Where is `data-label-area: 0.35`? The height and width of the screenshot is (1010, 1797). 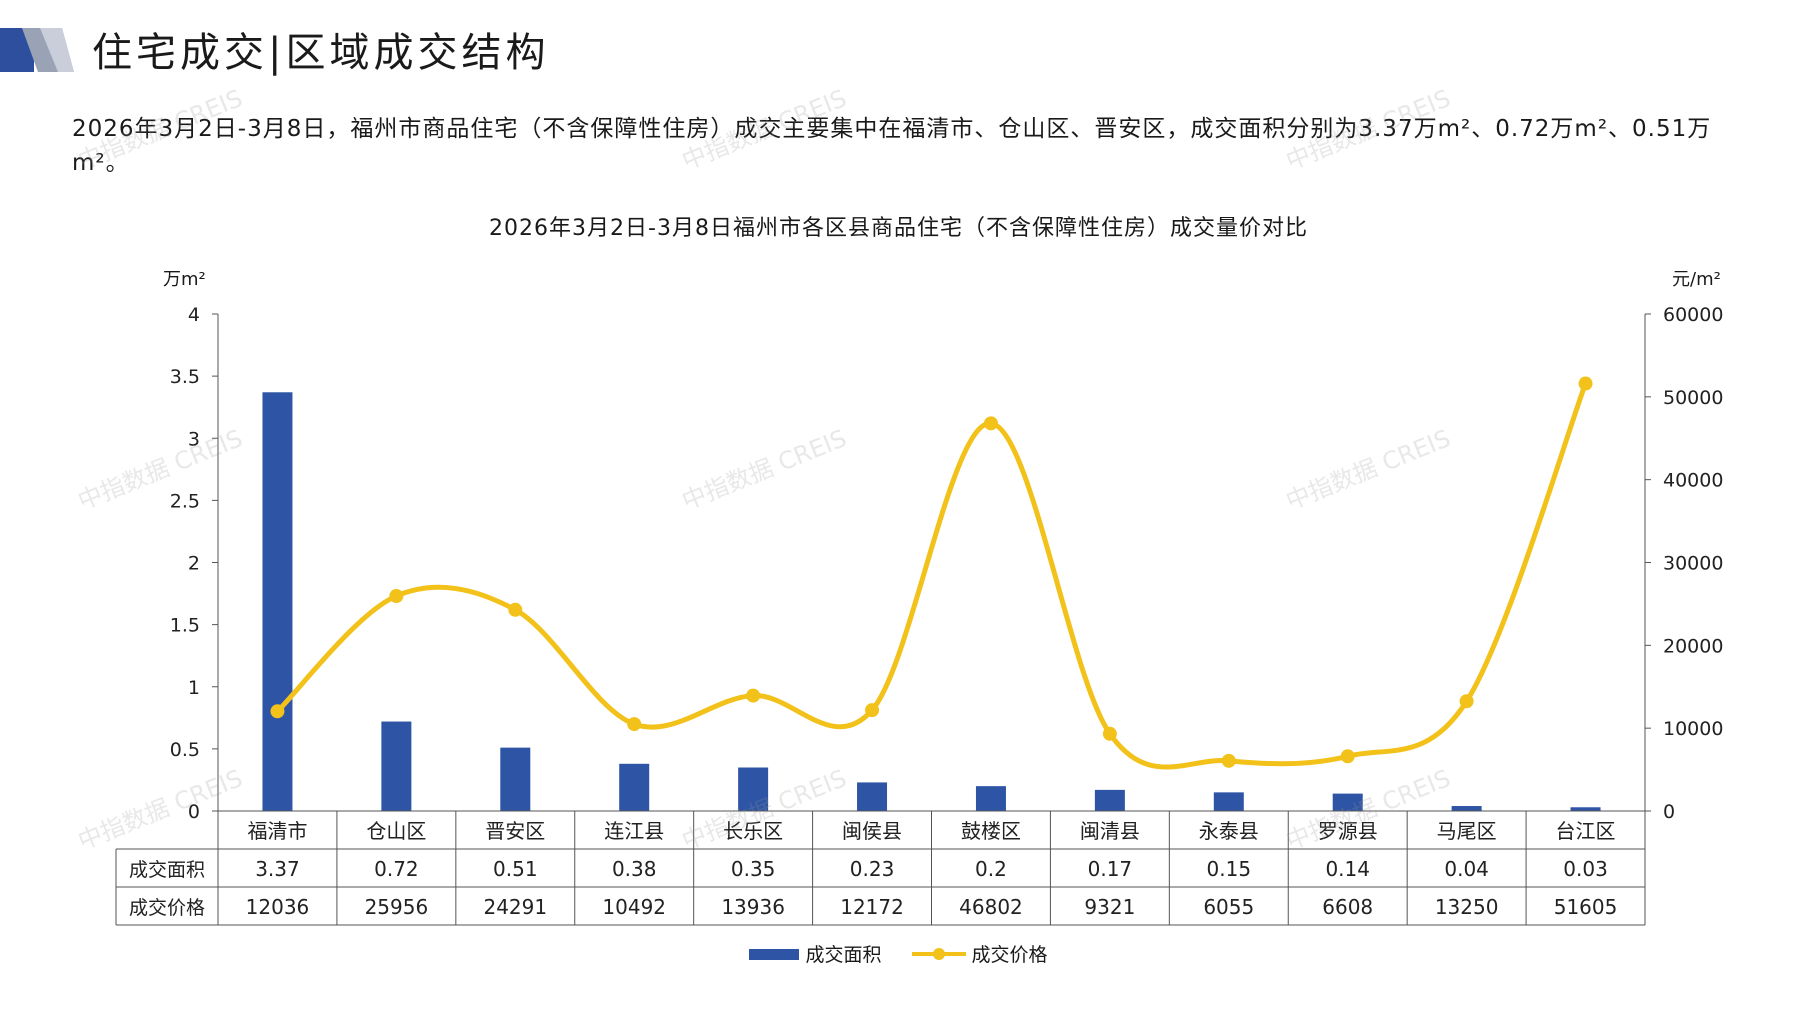 data-label-area: 0.35 is located at coordinates (753, 869).